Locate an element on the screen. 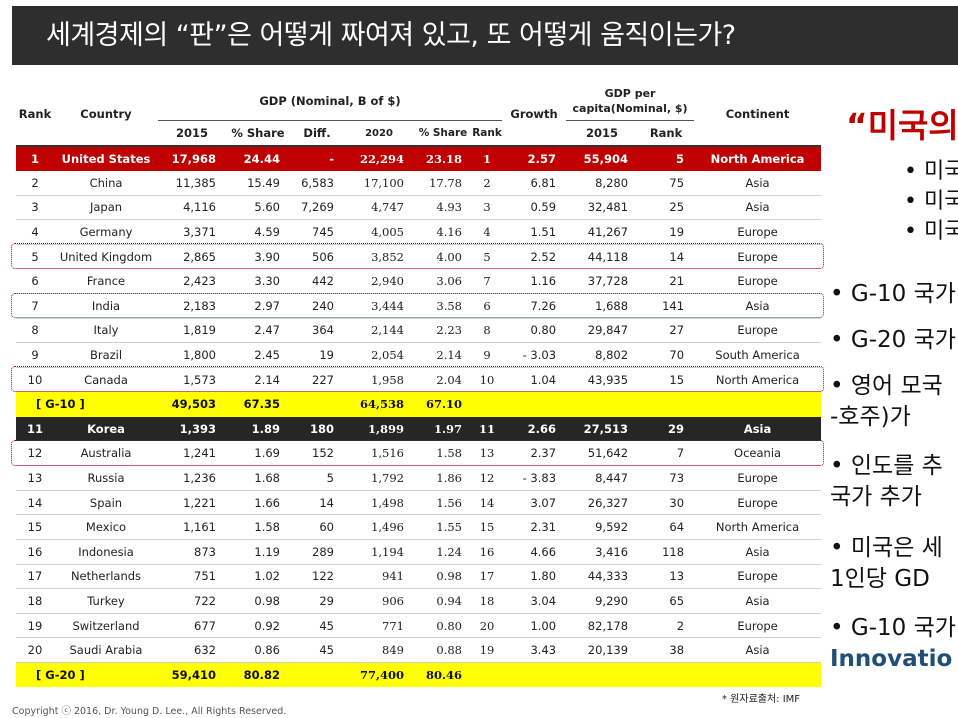  cell-growth: 2.57 is located at coordinates (534, 158).